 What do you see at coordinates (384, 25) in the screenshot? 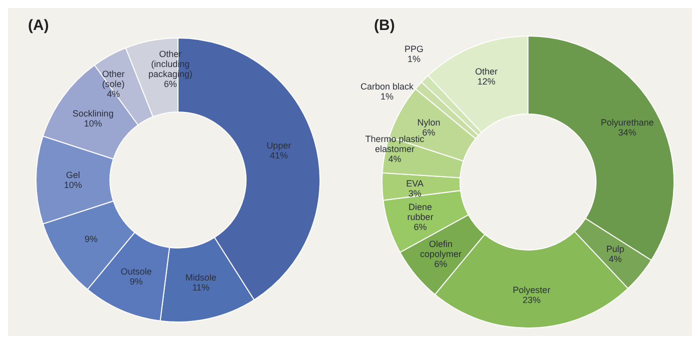
I see `chart-title: (B)` at bounding box center [384, 25].